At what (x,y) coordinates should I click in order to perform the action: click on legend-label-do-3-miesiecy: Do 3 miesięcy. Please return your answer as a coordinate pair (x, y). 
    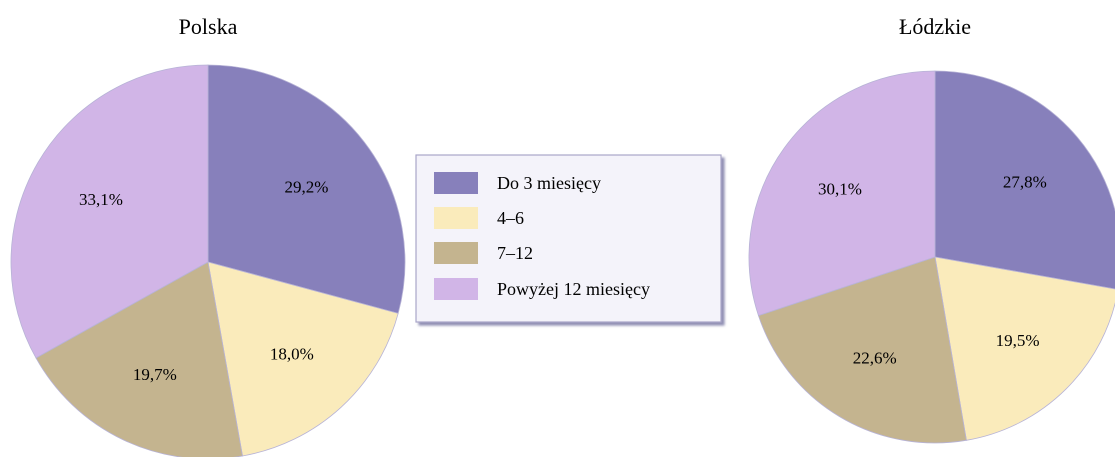
    Looking at the image, I should click on (549, 183).